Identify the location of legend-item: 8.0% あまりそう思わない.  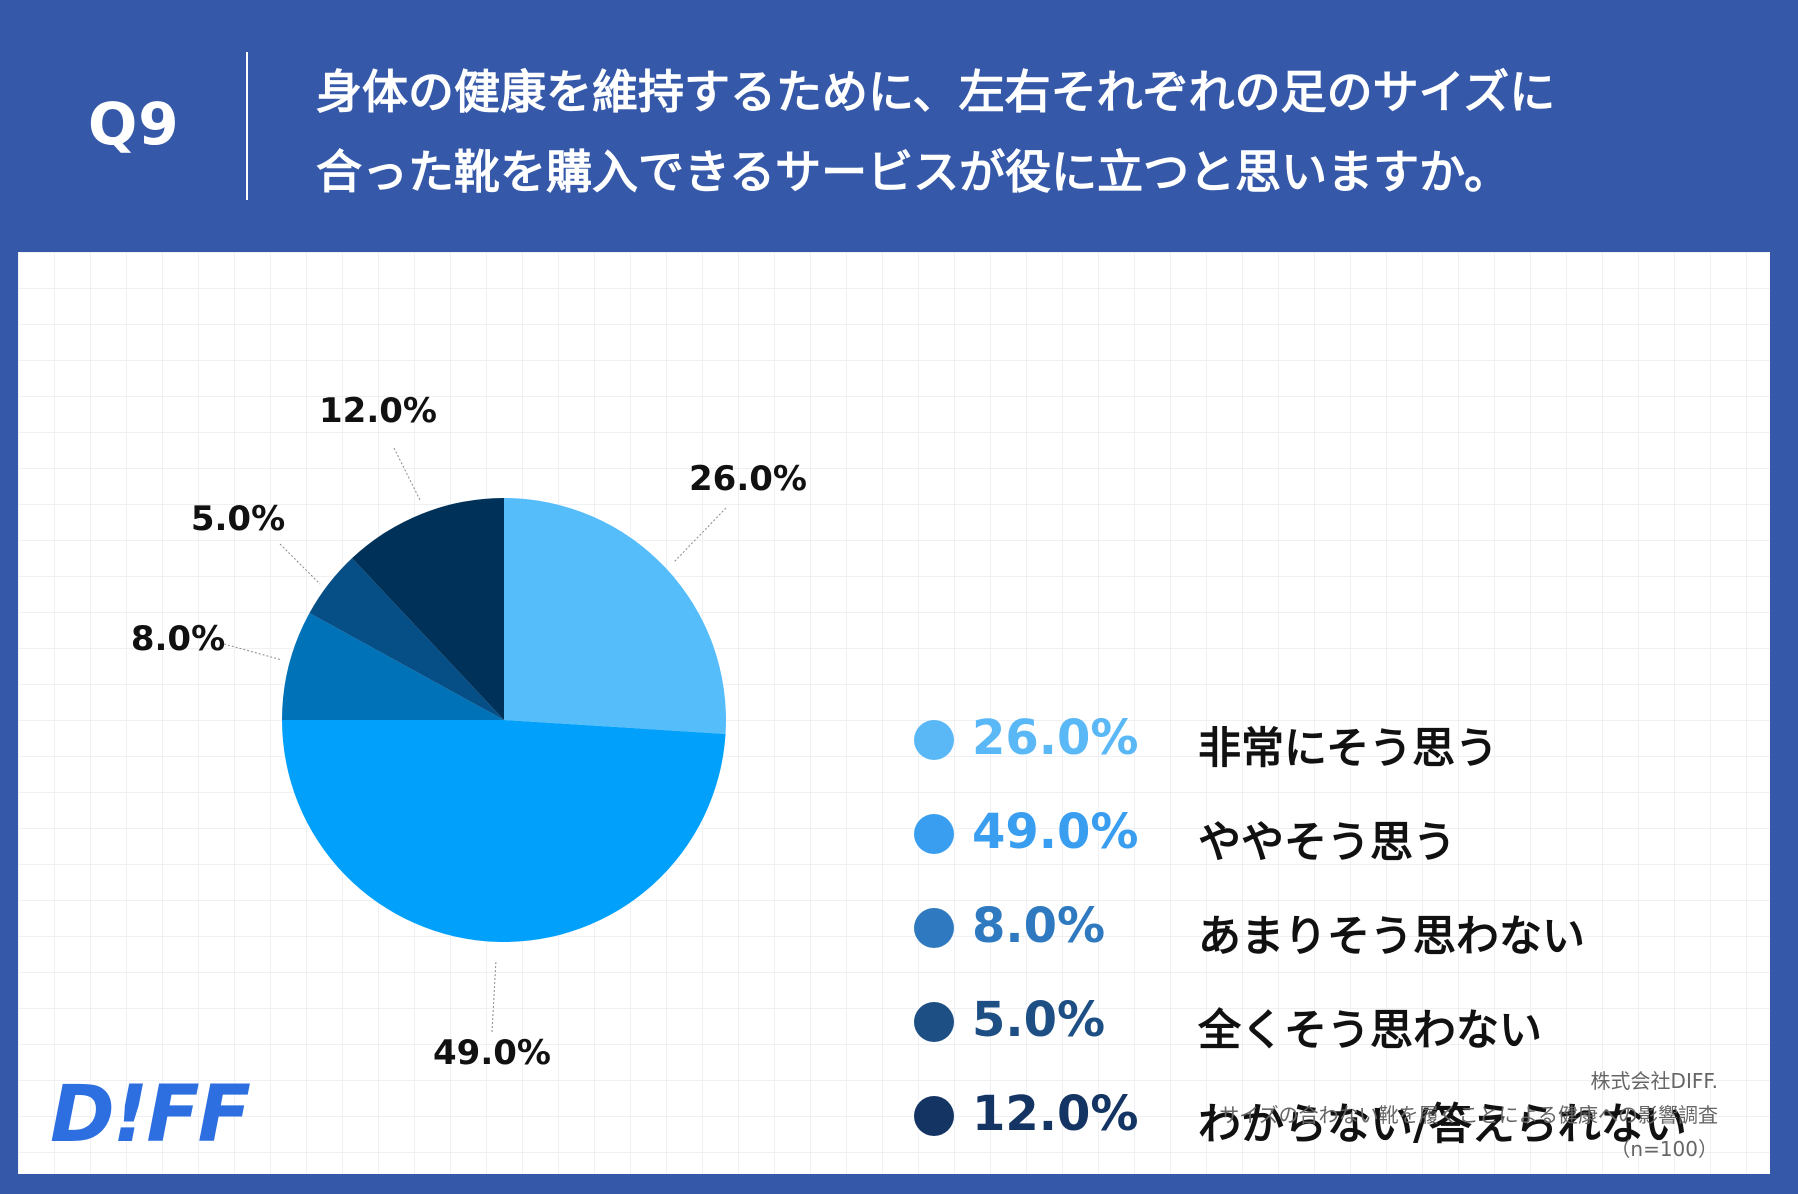
(1324, 933).